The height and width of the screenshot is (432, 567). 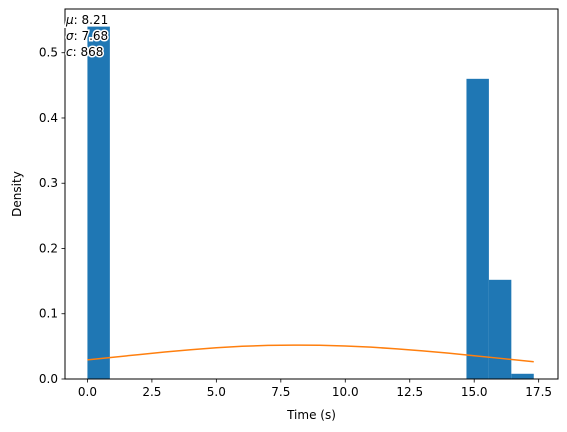 I want to click on y-tick-label: 0.3, so click(x=48, y=183).